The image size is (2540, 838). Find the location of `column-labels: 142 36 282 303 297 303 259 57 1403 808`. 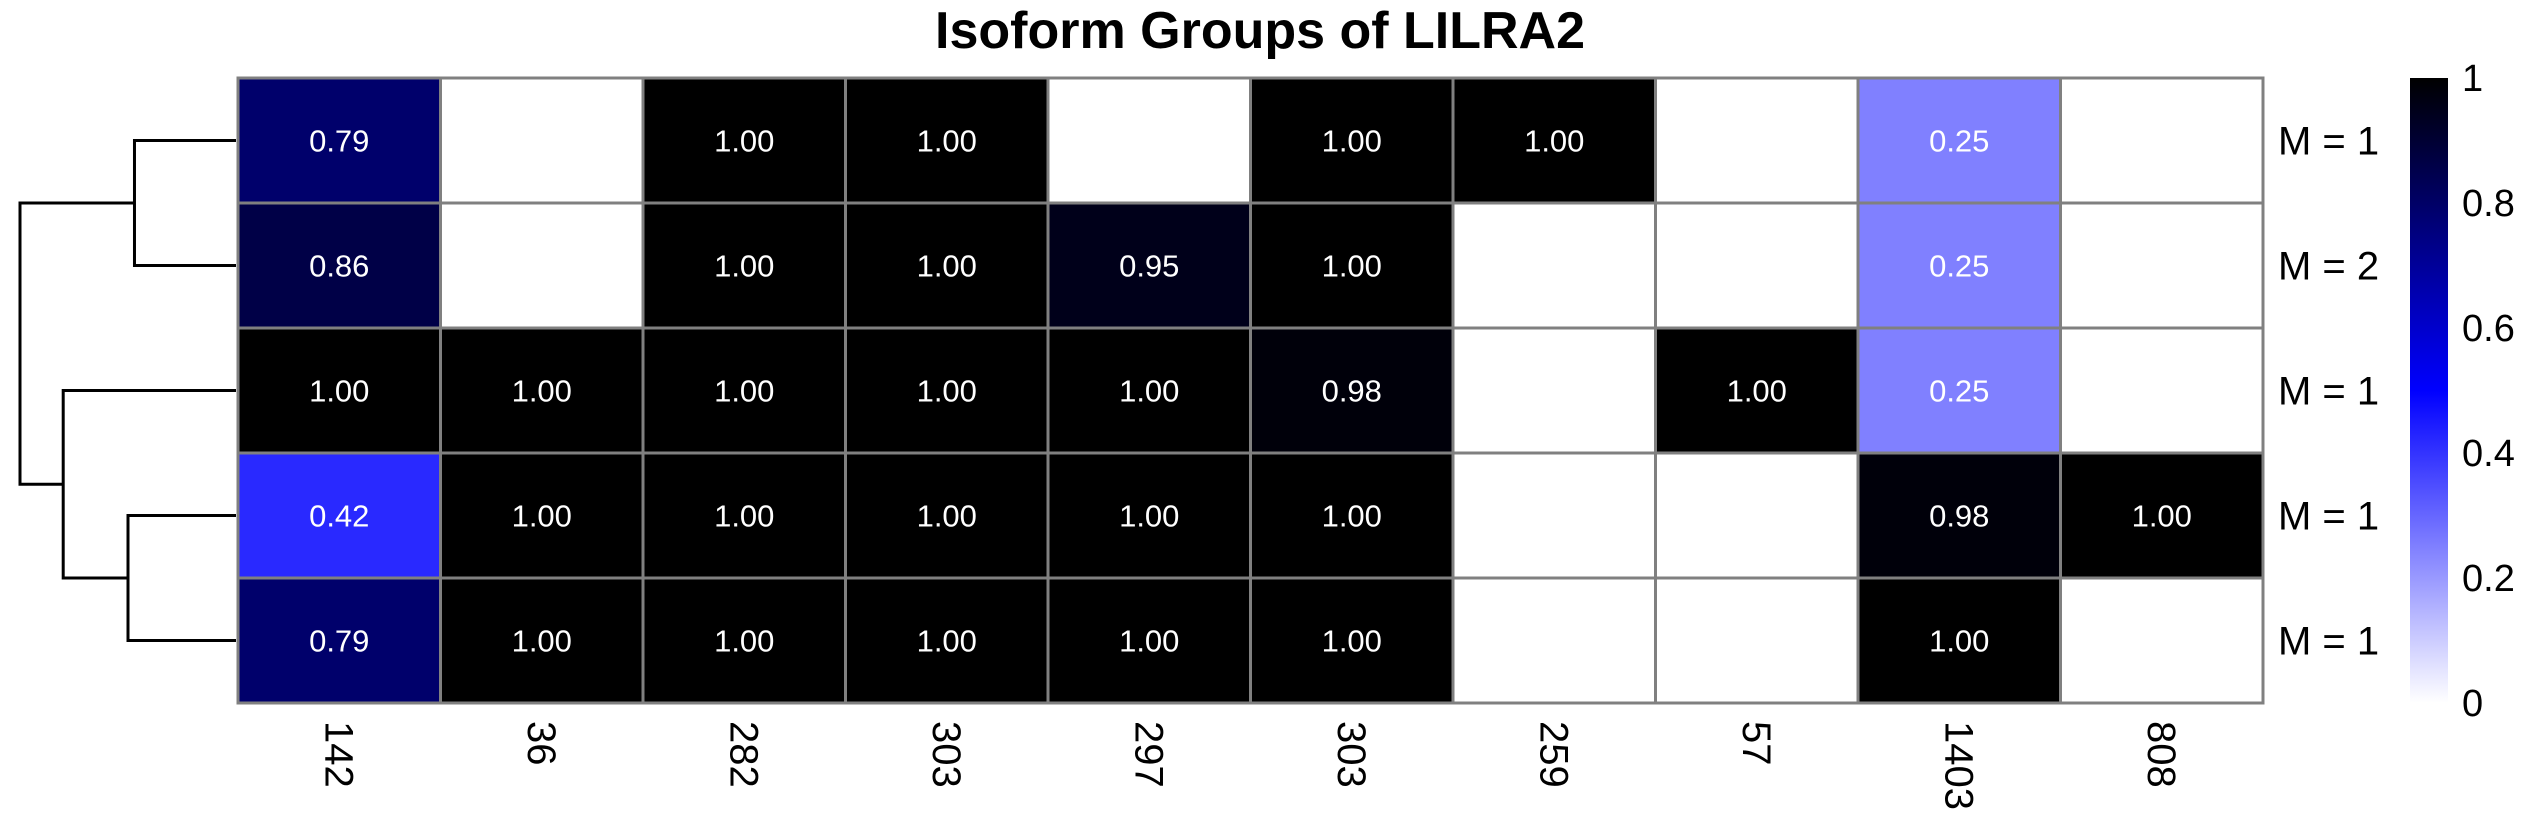

column-labels: 142 36 282 303 297 303 259 57 1403 808 is located at coordinates (1249, 765).